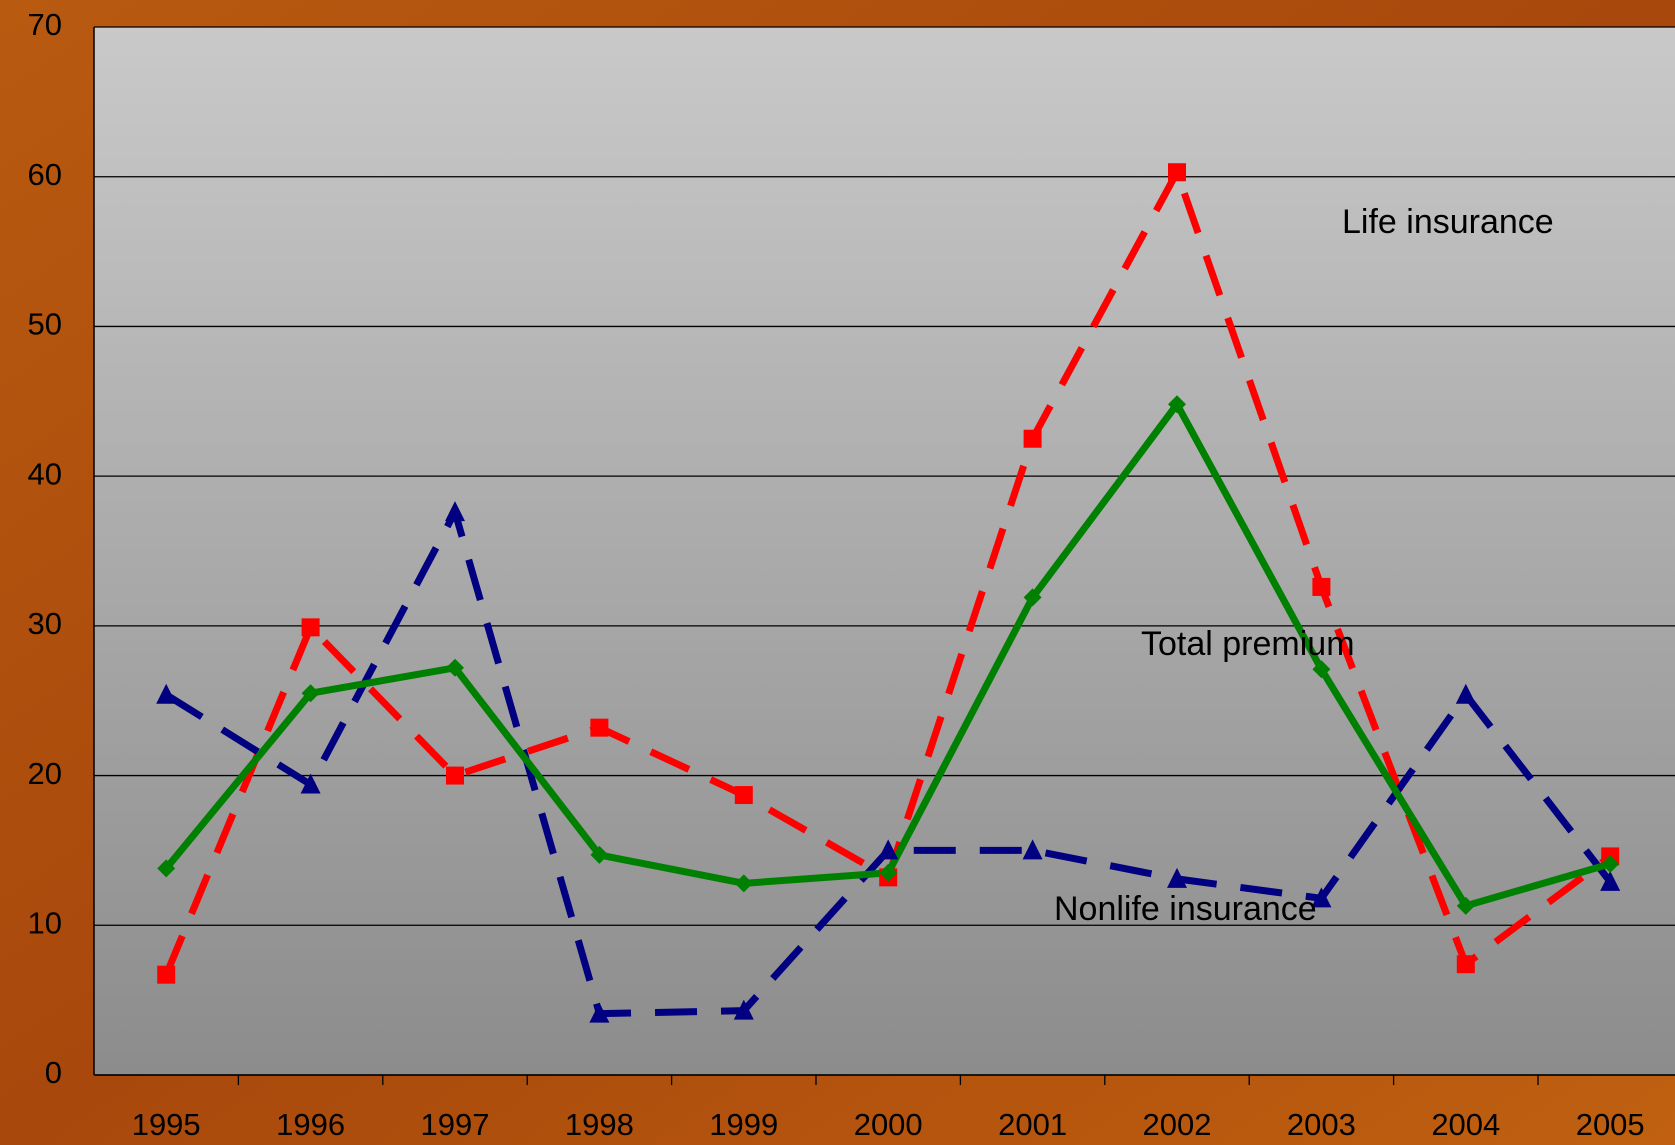 Image resolution: width=1675 pixels, height=1145 pixels. I want to click on y-tick-label: 40, so click(45, 473).